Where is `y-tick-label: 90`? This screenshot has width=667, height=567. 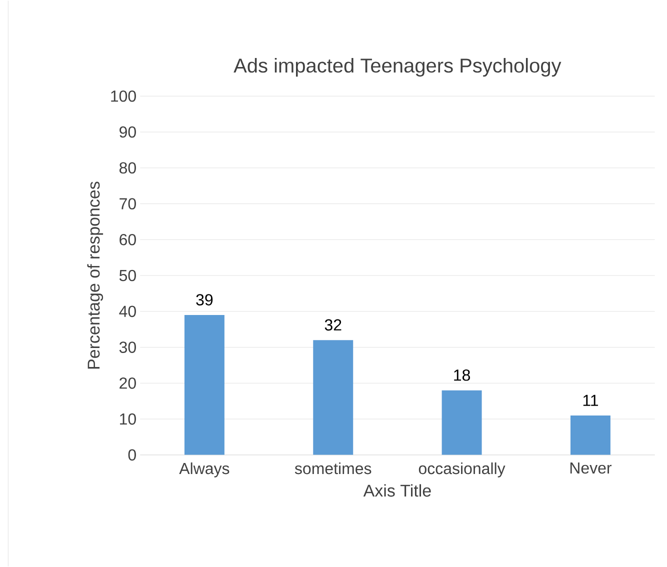 y-tick-label: 90 is located at coordinates (128, 132).